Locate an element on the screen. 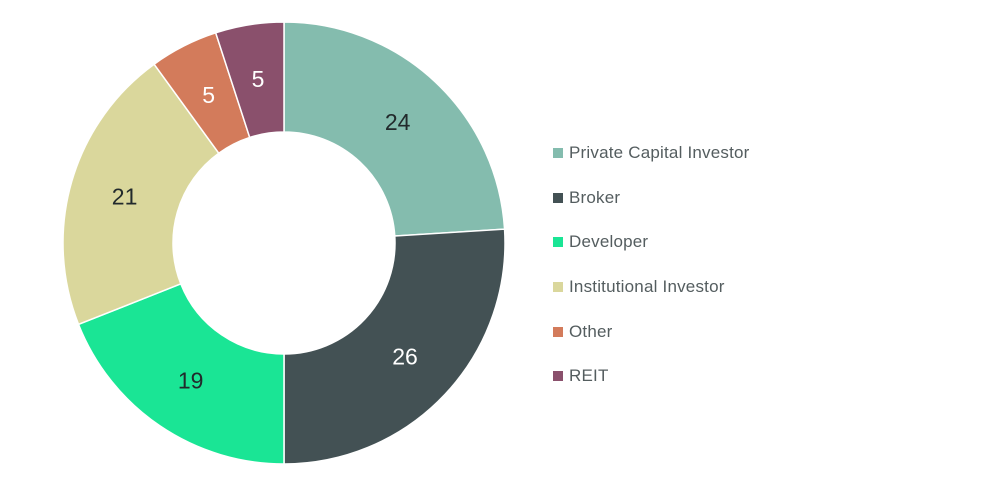  data-label-other: 5 is located at coordinates (208, 95).